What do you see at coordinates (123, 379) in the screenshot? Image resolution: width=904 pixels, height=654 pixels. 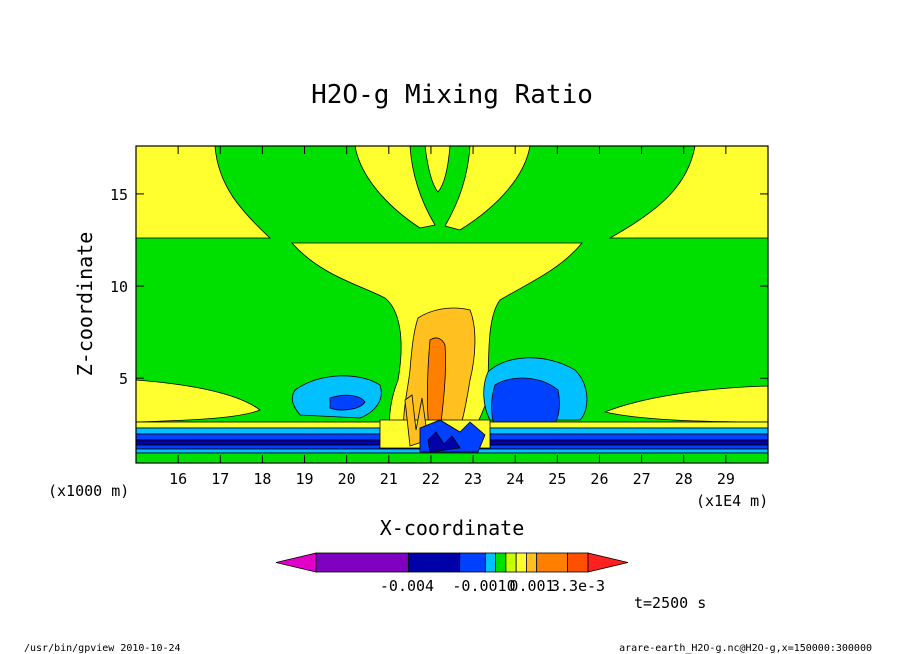 I see `y-tick-label: 5` at bounding box center [123, 379].